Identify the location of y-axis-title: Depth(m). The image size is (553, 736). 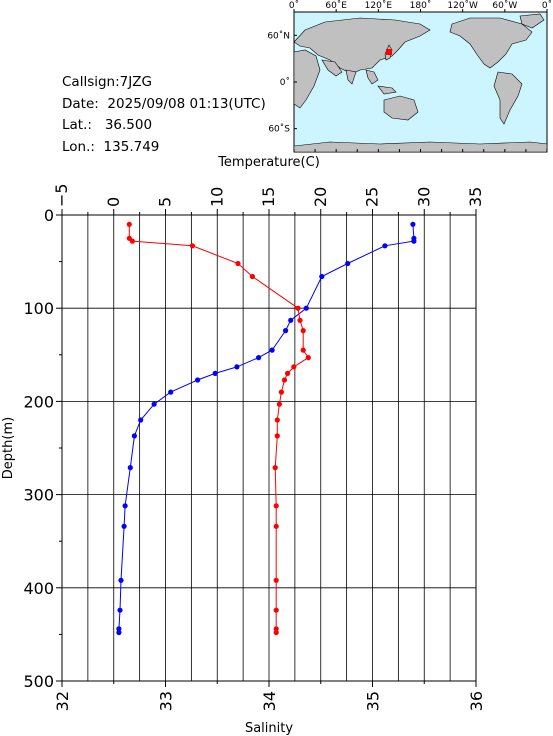
(8, 448).